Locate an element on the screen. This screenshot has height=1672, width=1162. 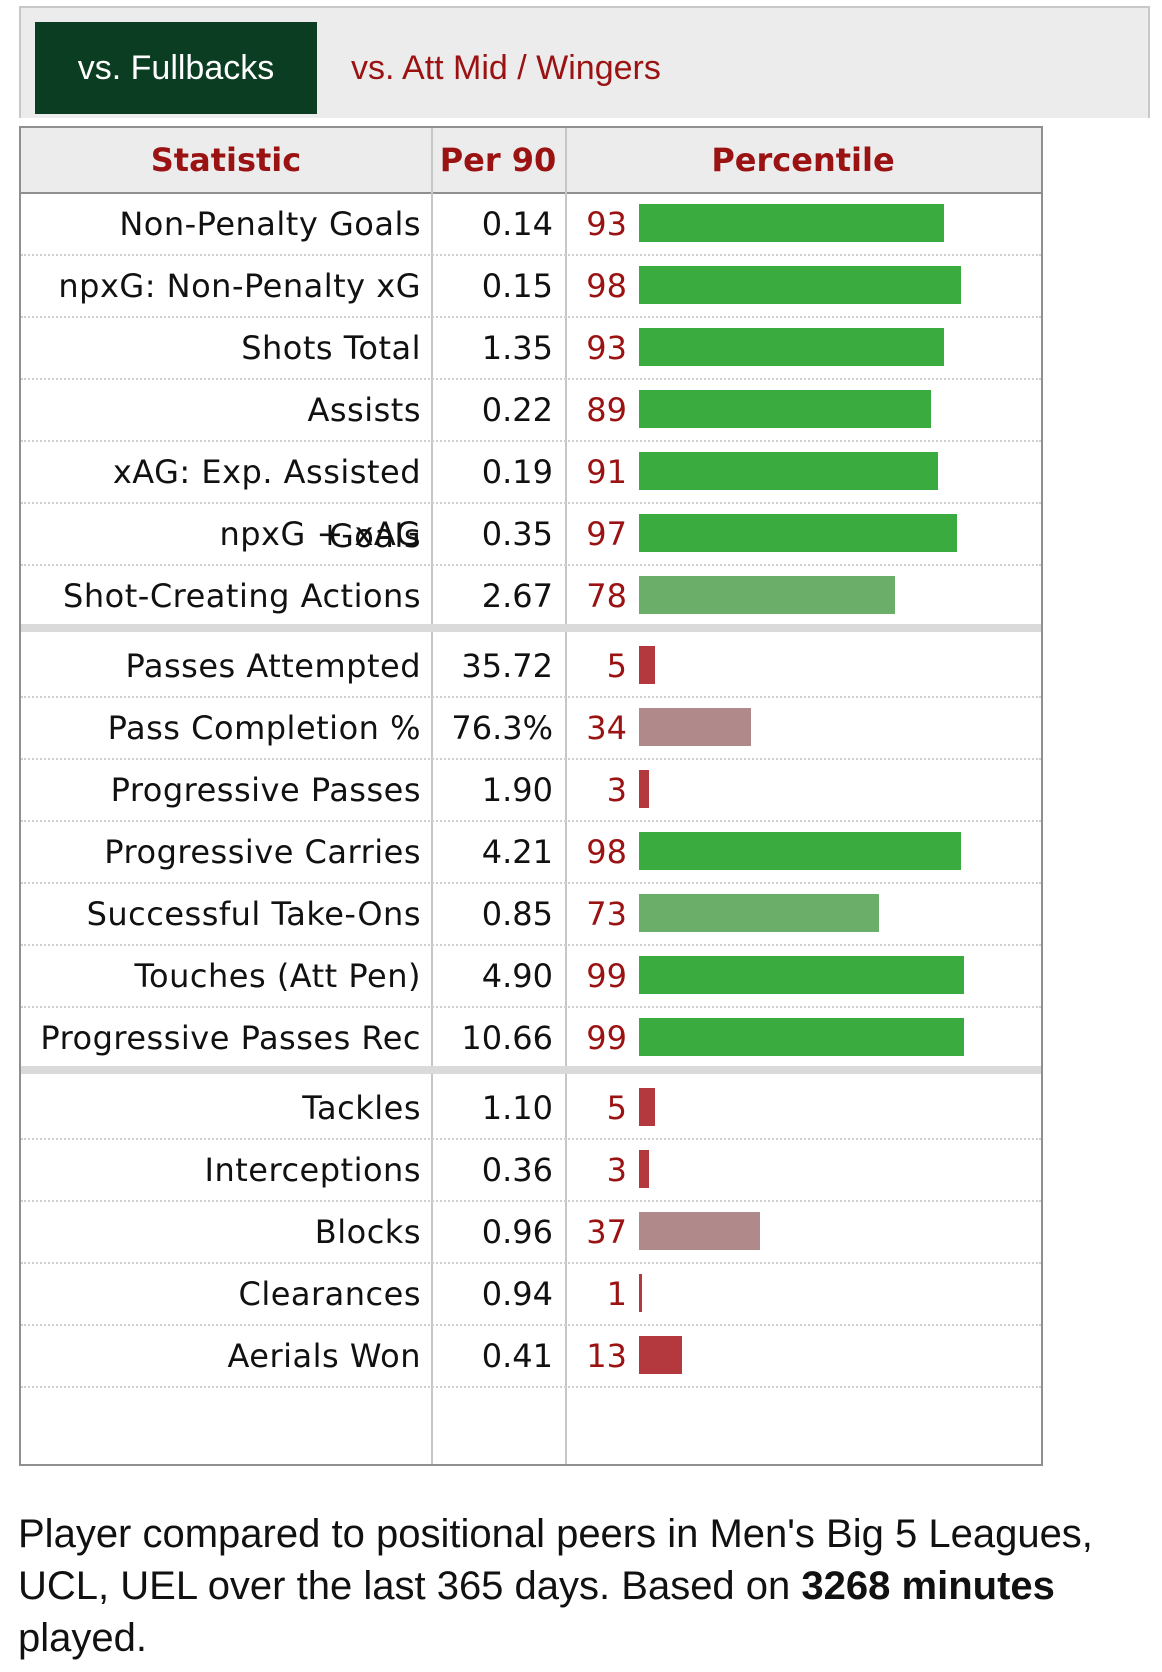
minutes-label: minutes is located at coordinates (978, 1586).